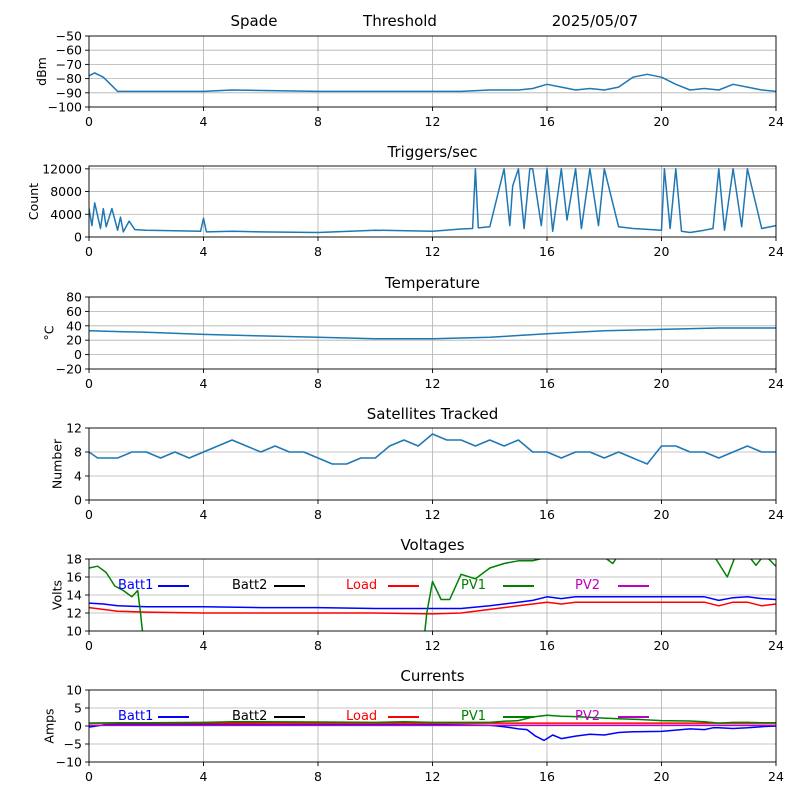 This screenshot has width=800, height=800. I want to click on panel-signal: 0 4 8 12 16 20 24 −100−90−80−70−60−50 dBm, so click(409, 79).